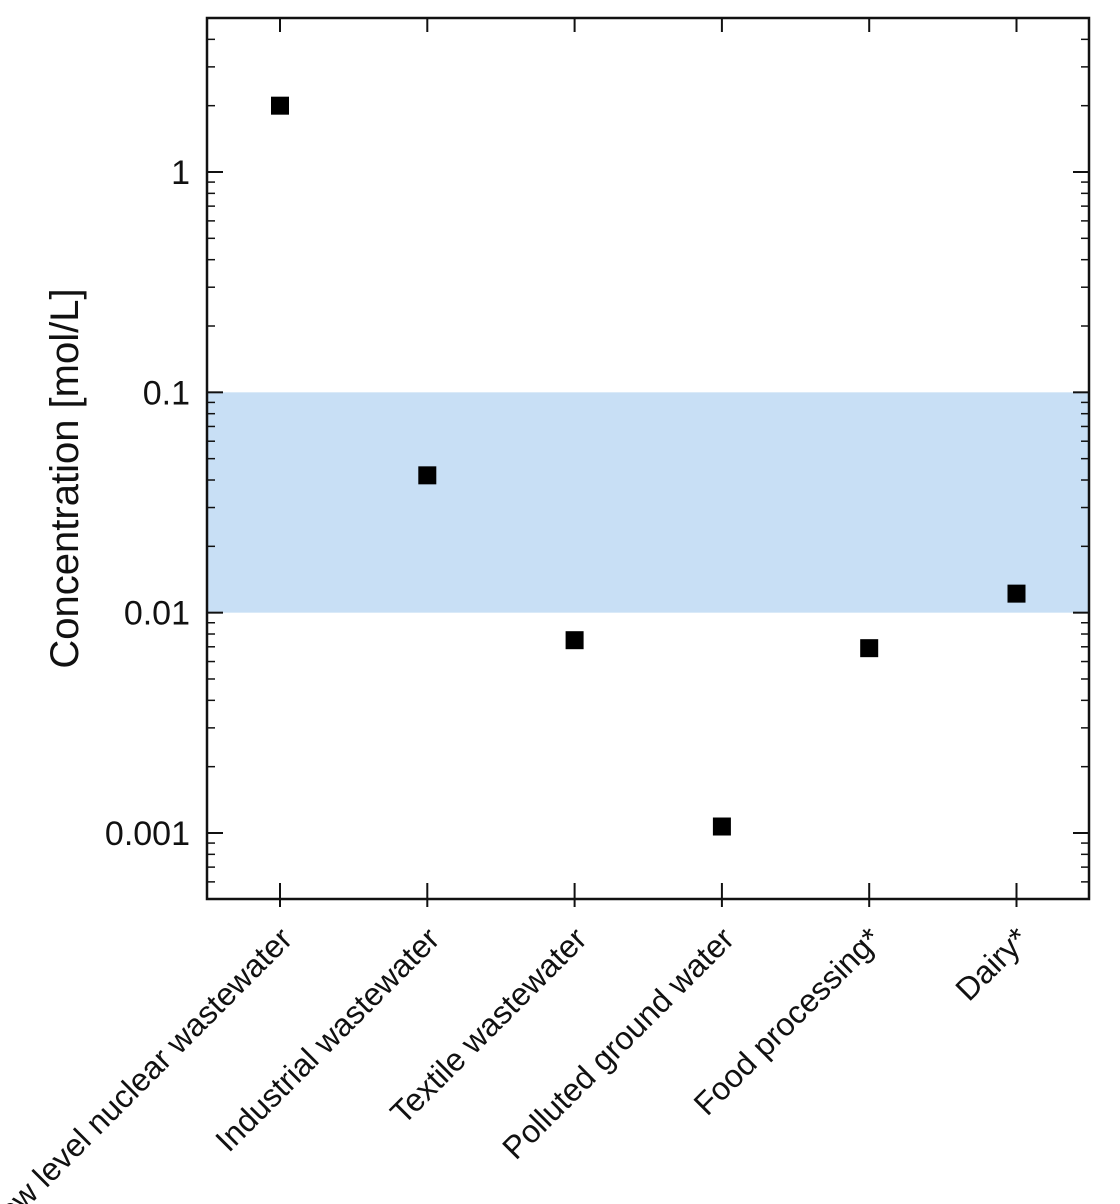 Image resolution: width=1120 pixels, height=1204 pixels. Describe the element at coordinates (65, 478) in the screenshot. I see `y-axis-title: Concentration [mol/L]` at that location.